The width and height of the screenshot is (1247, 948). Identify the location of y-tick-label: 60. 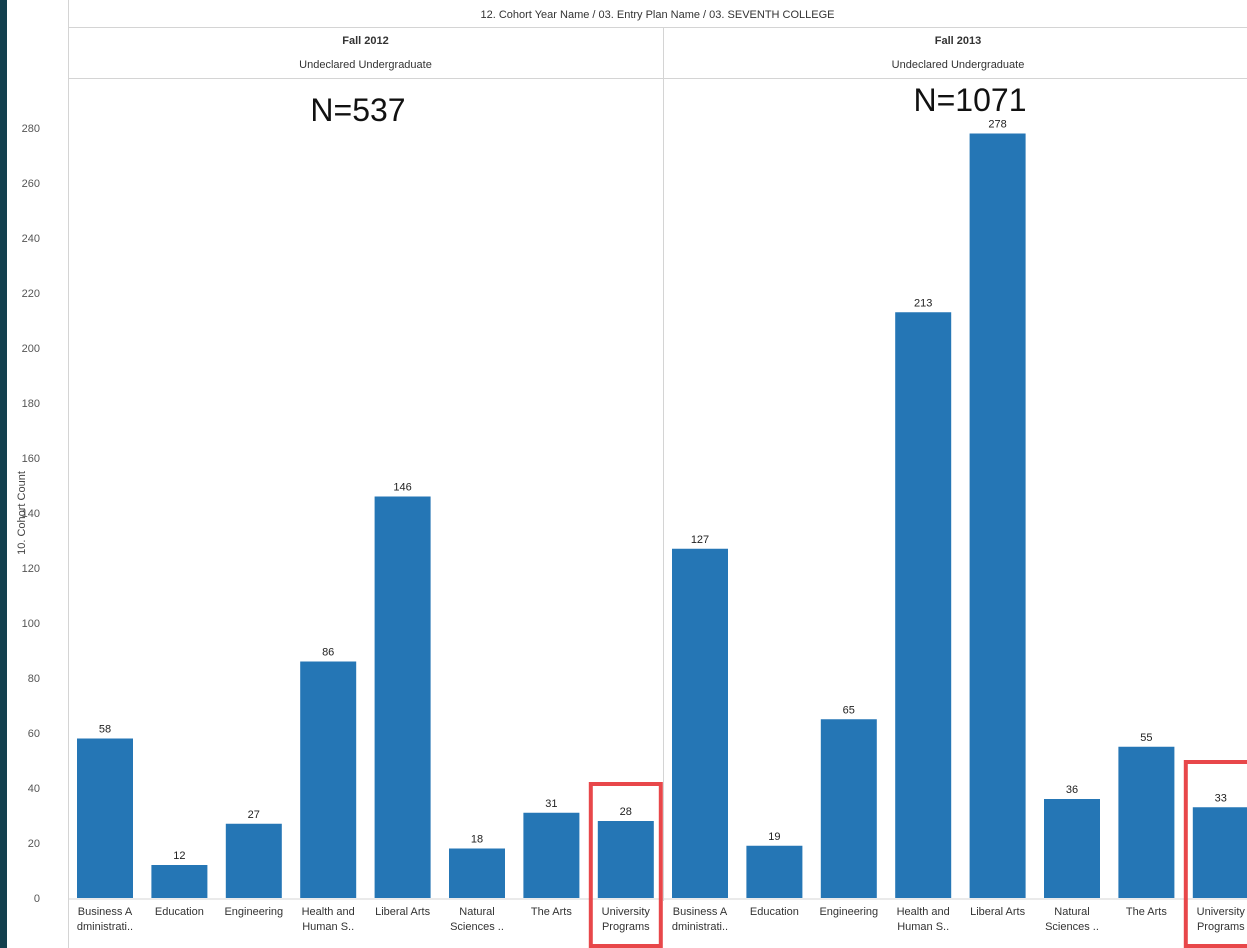
(34, 734).